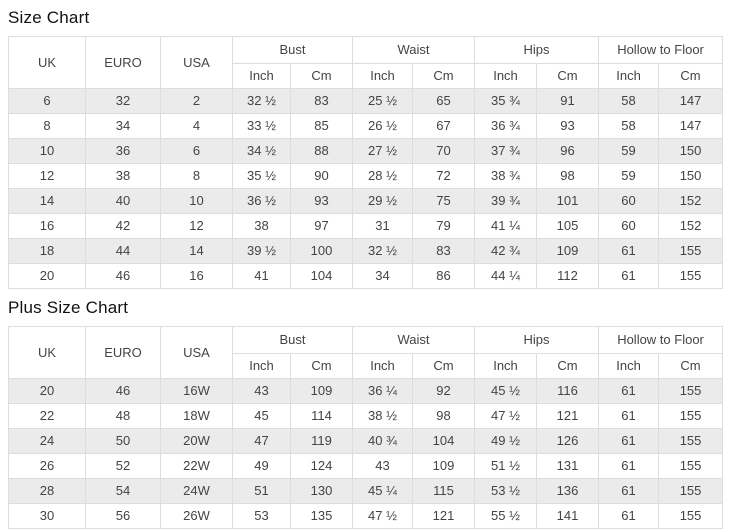 Image resolution: width=730 pixels, height=530 pixels. Describe the element at coordinates (444, 366) in the screenshot. I see `subheader-waist-cm: Cm` at that location.